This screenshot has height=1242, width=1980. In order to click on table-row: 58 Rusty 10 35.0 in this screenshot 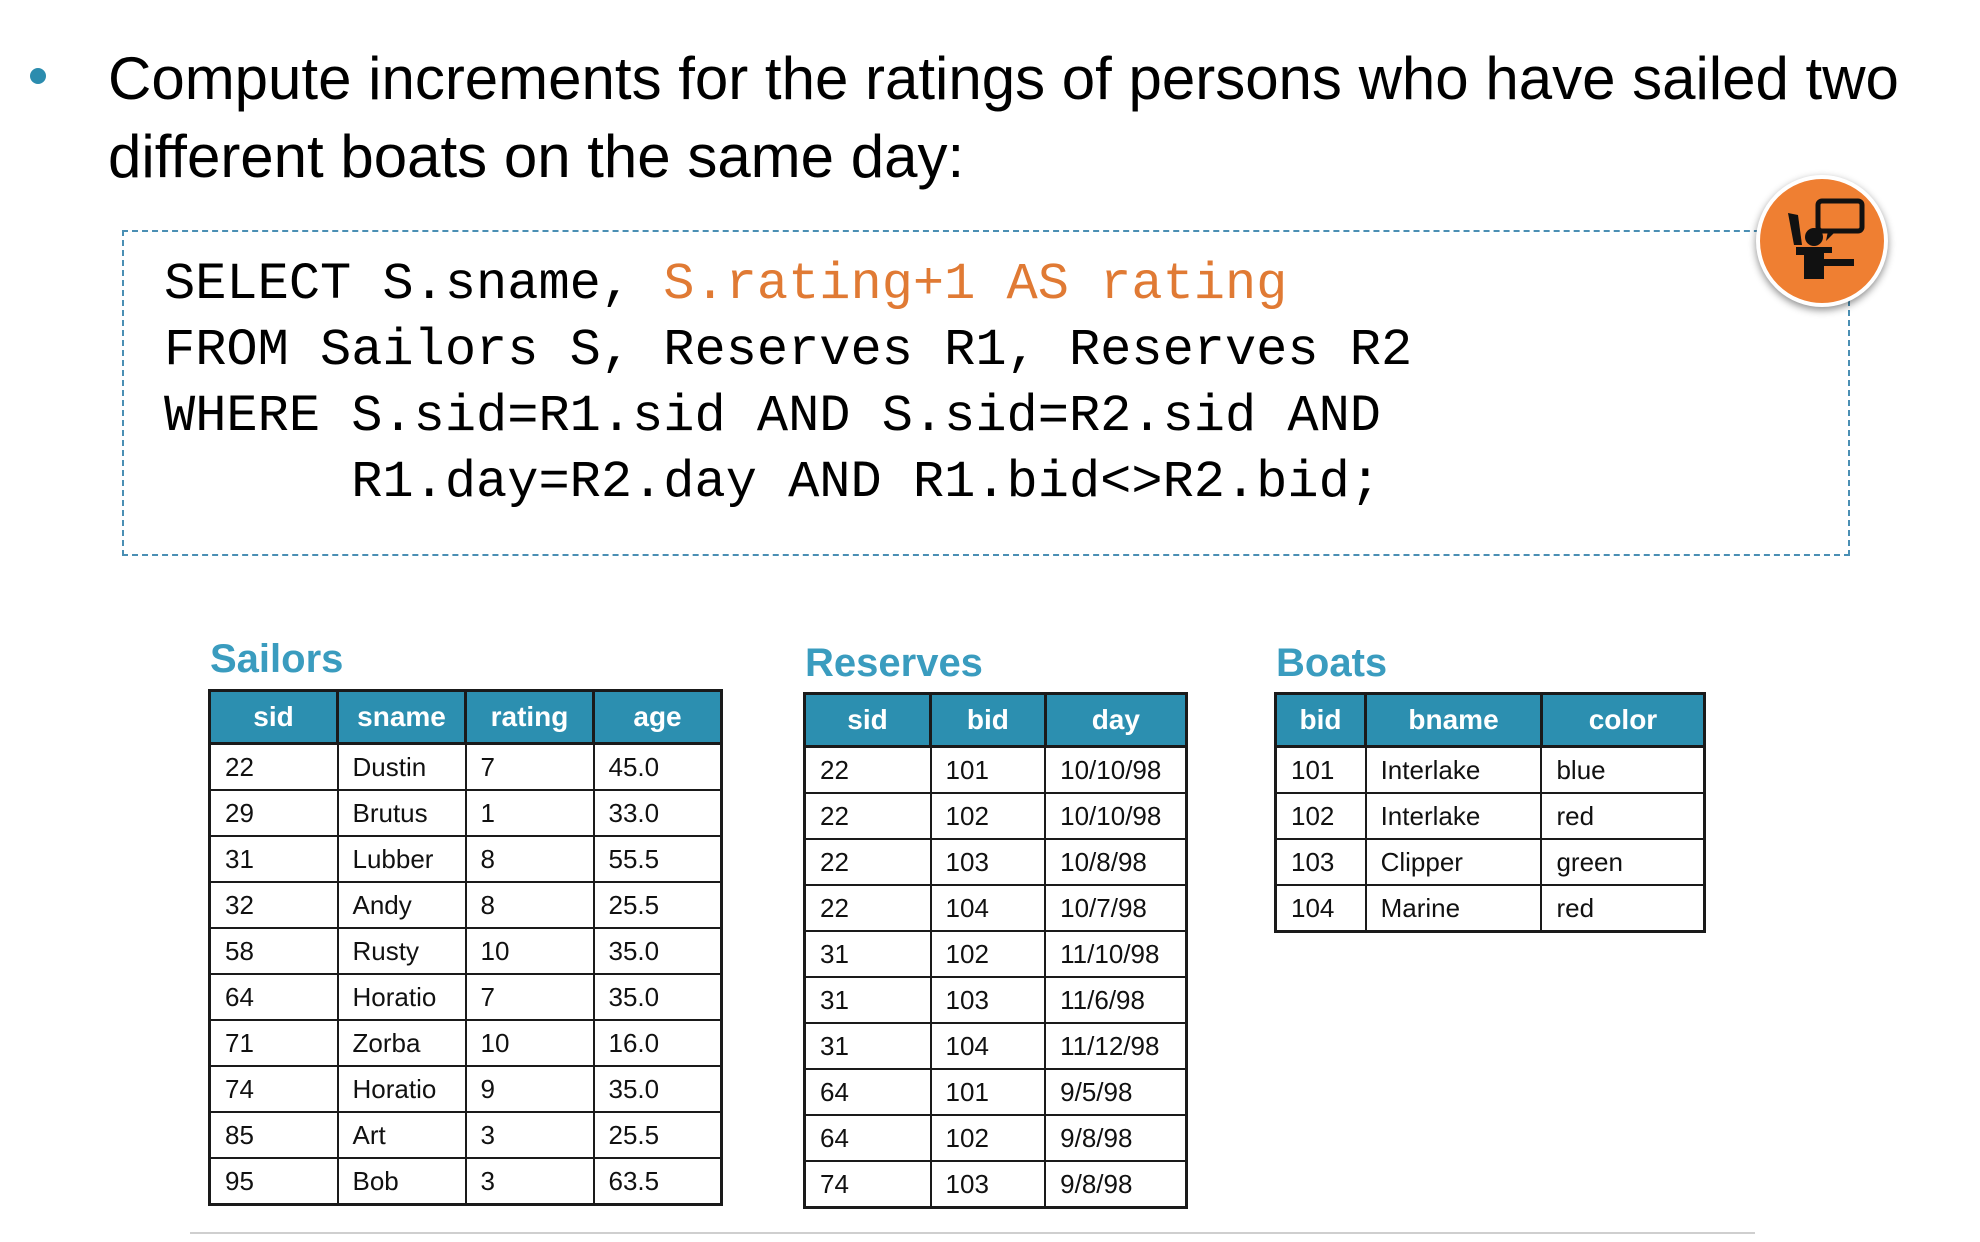, I will do `click(465, 951)`.